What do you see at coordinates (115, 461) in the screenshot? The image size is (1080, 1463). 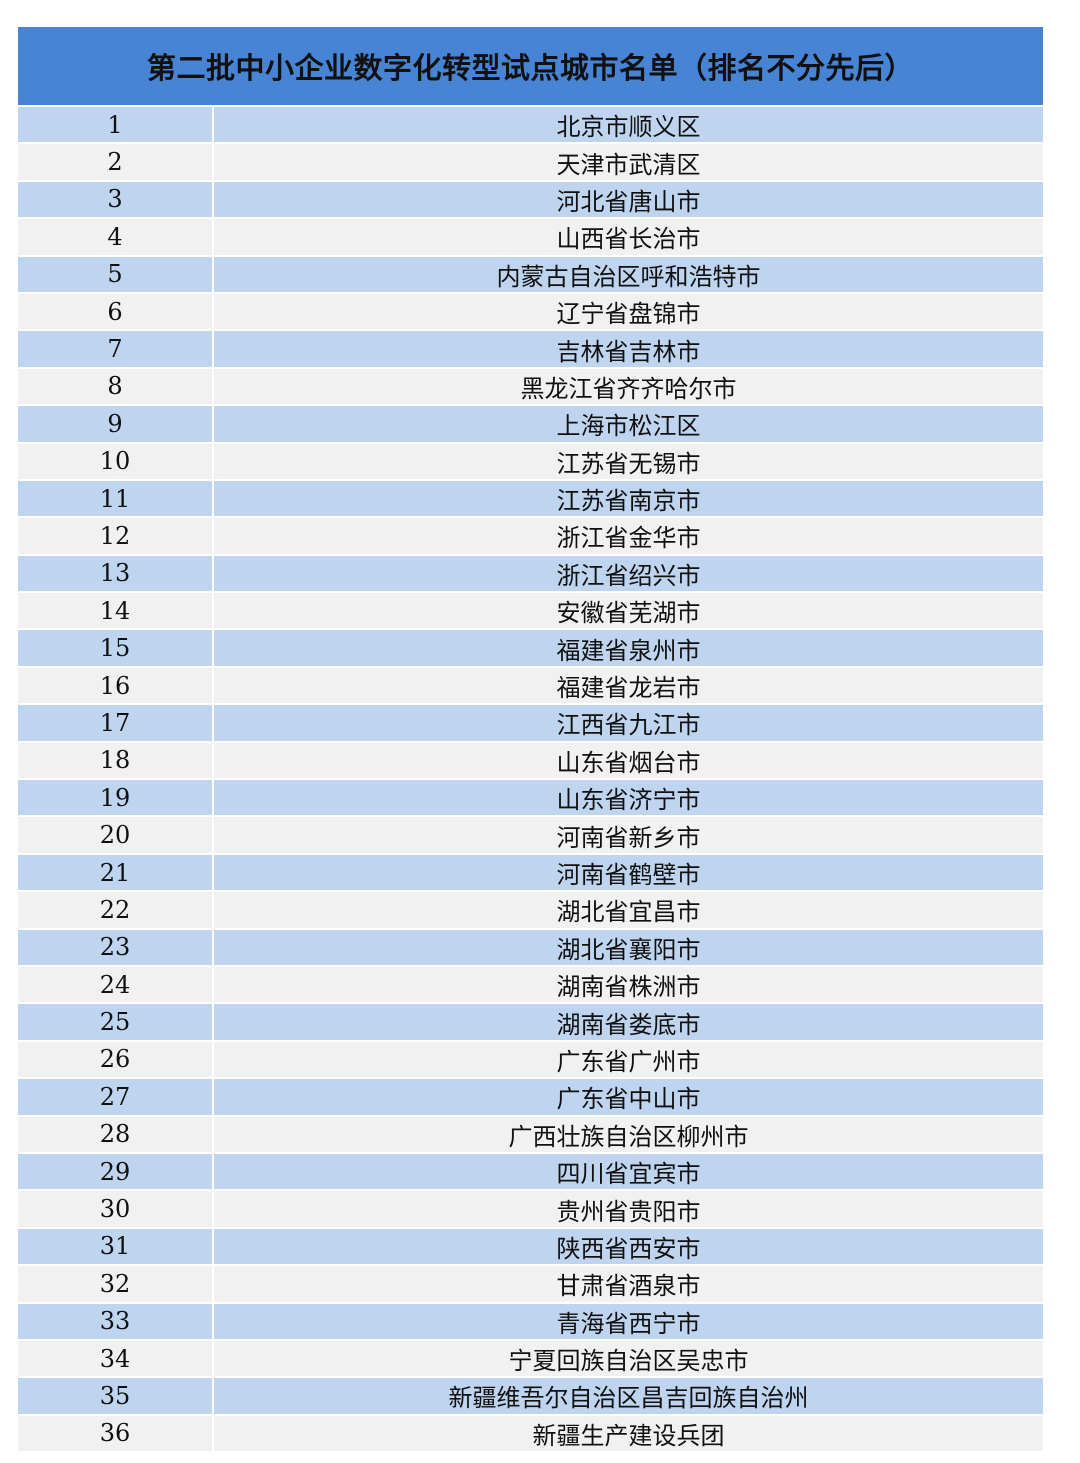 I see `row-number: 10` at bounding box center [115, 461].